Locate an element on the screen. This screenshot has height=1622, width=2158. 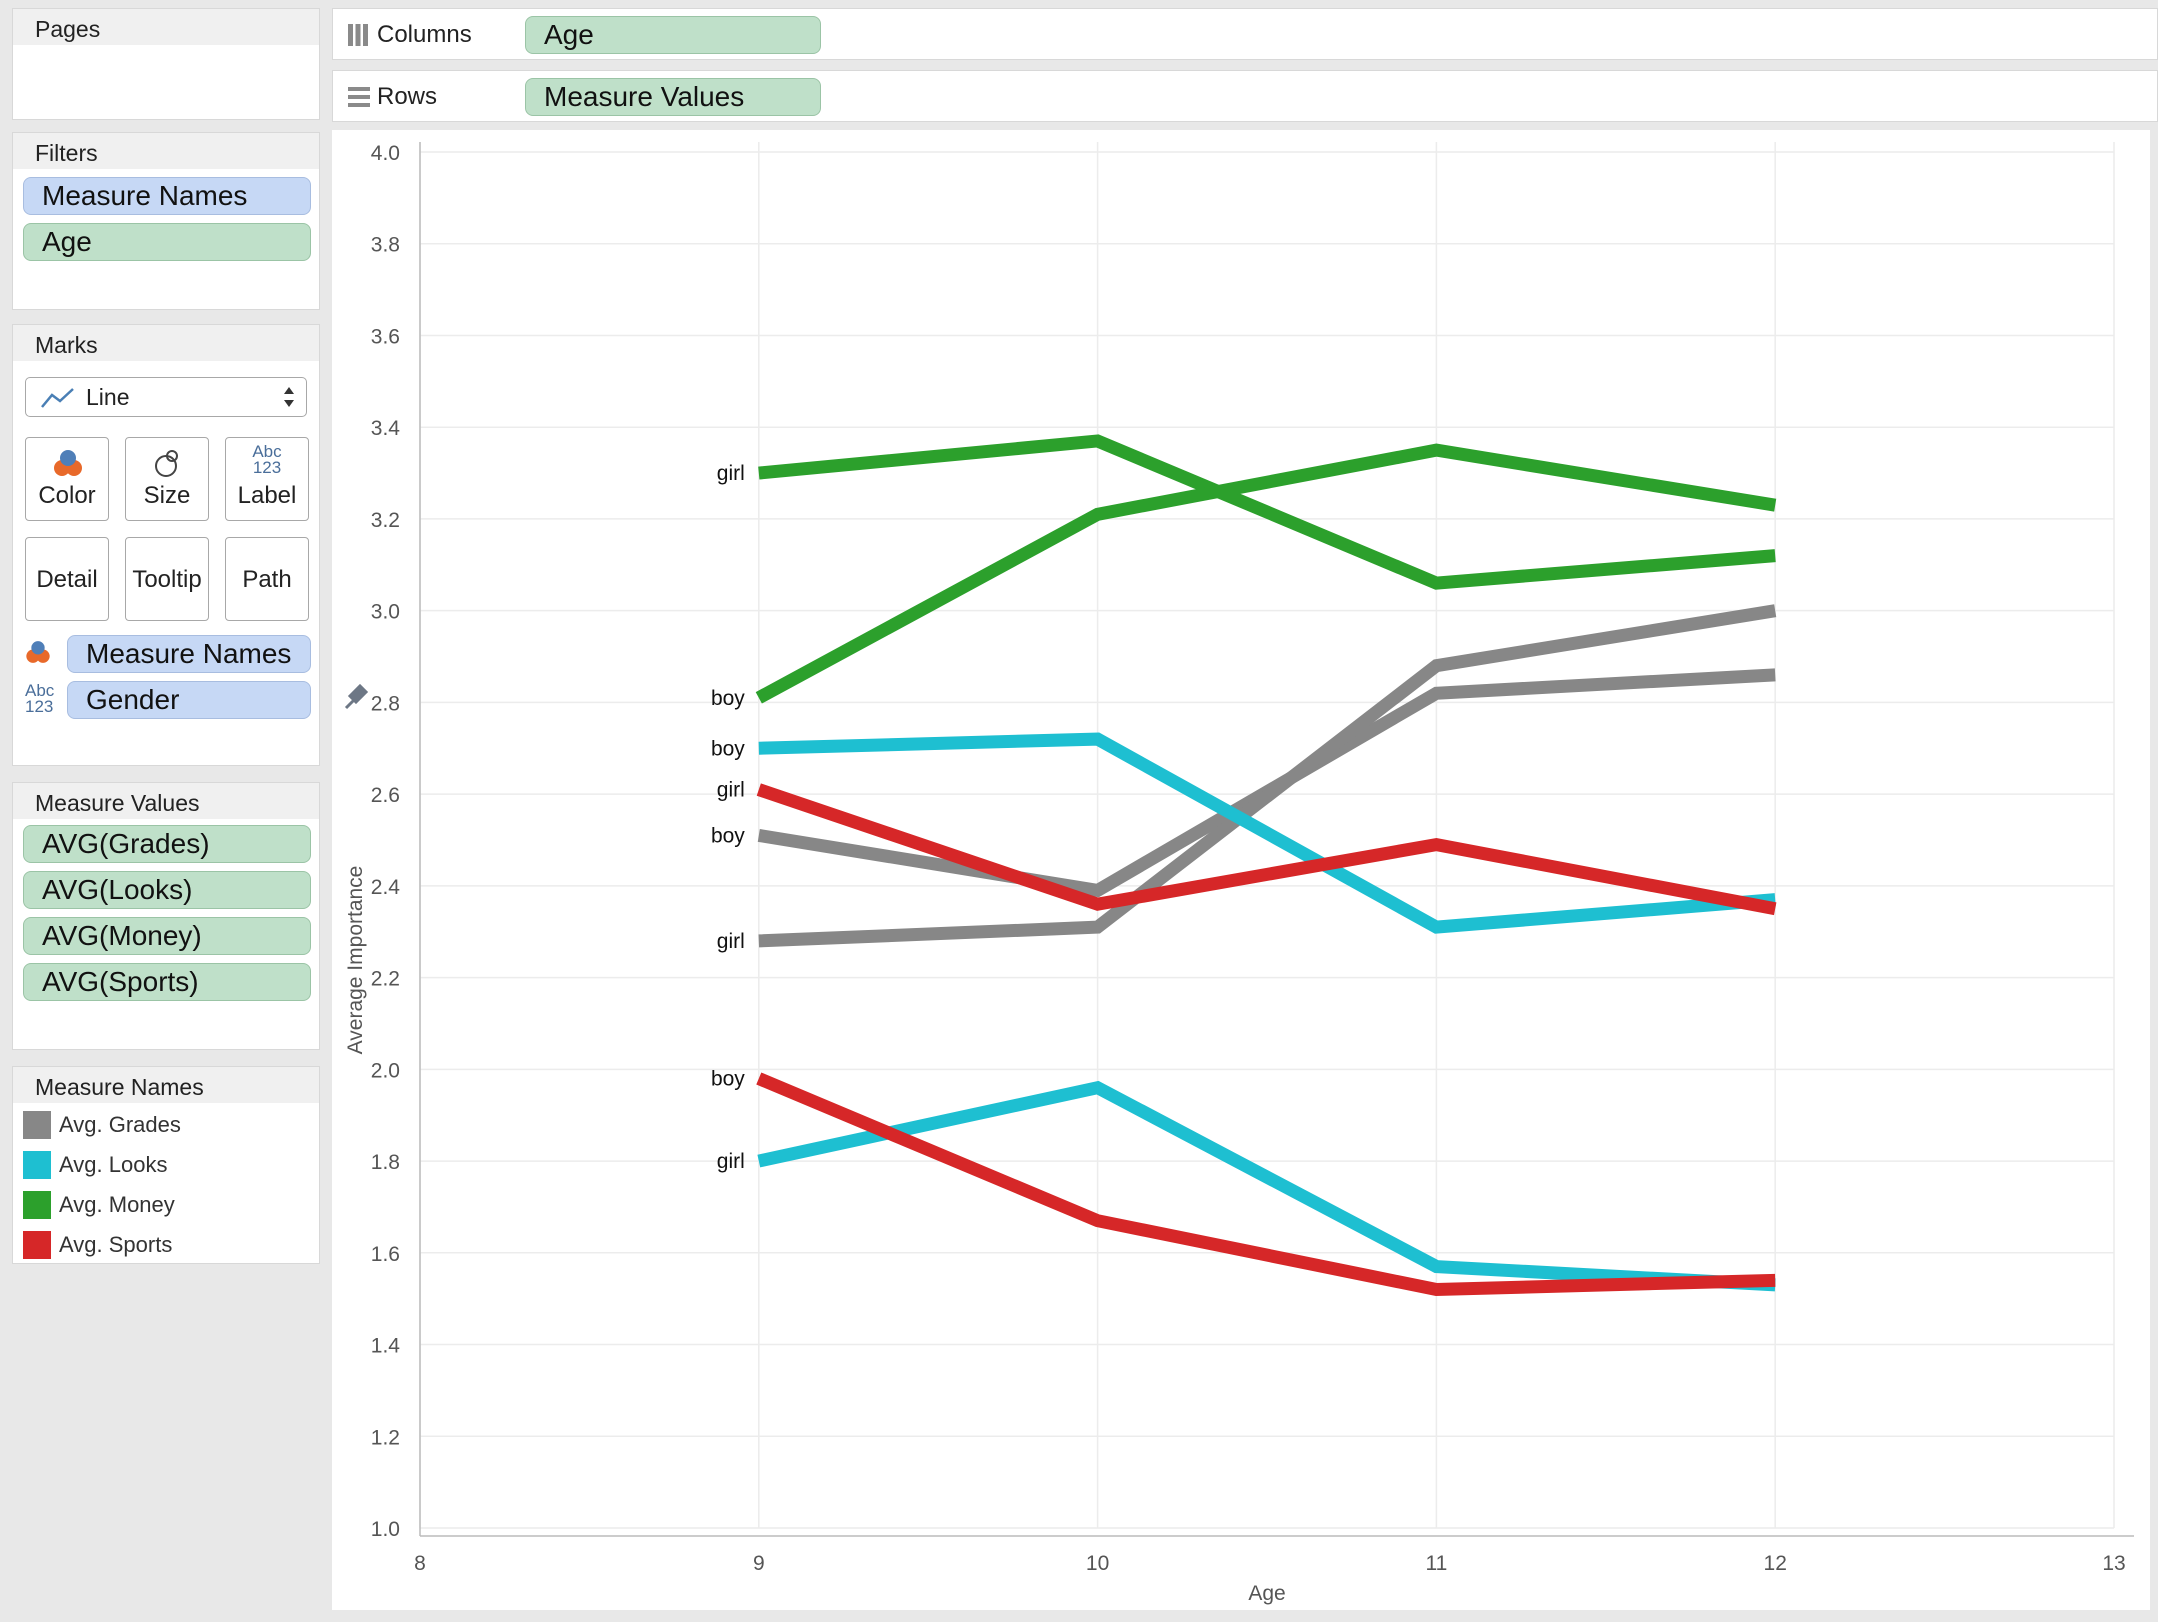
columns-shelf: Columns Age is located at coordinates (1245, 34).